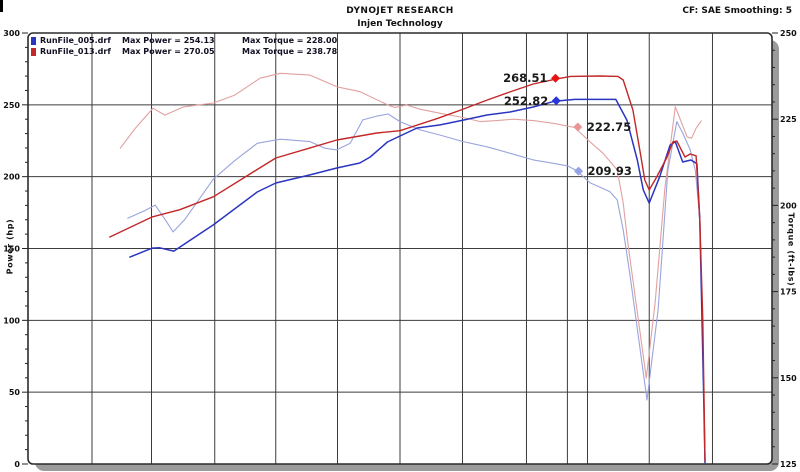 This screenshot has width=800, height=472. What do you see at coordinates (168, 40) in the screenshot?
I see `legend-max-power: Max Power = 254.13` at bounding box center [168, 40].